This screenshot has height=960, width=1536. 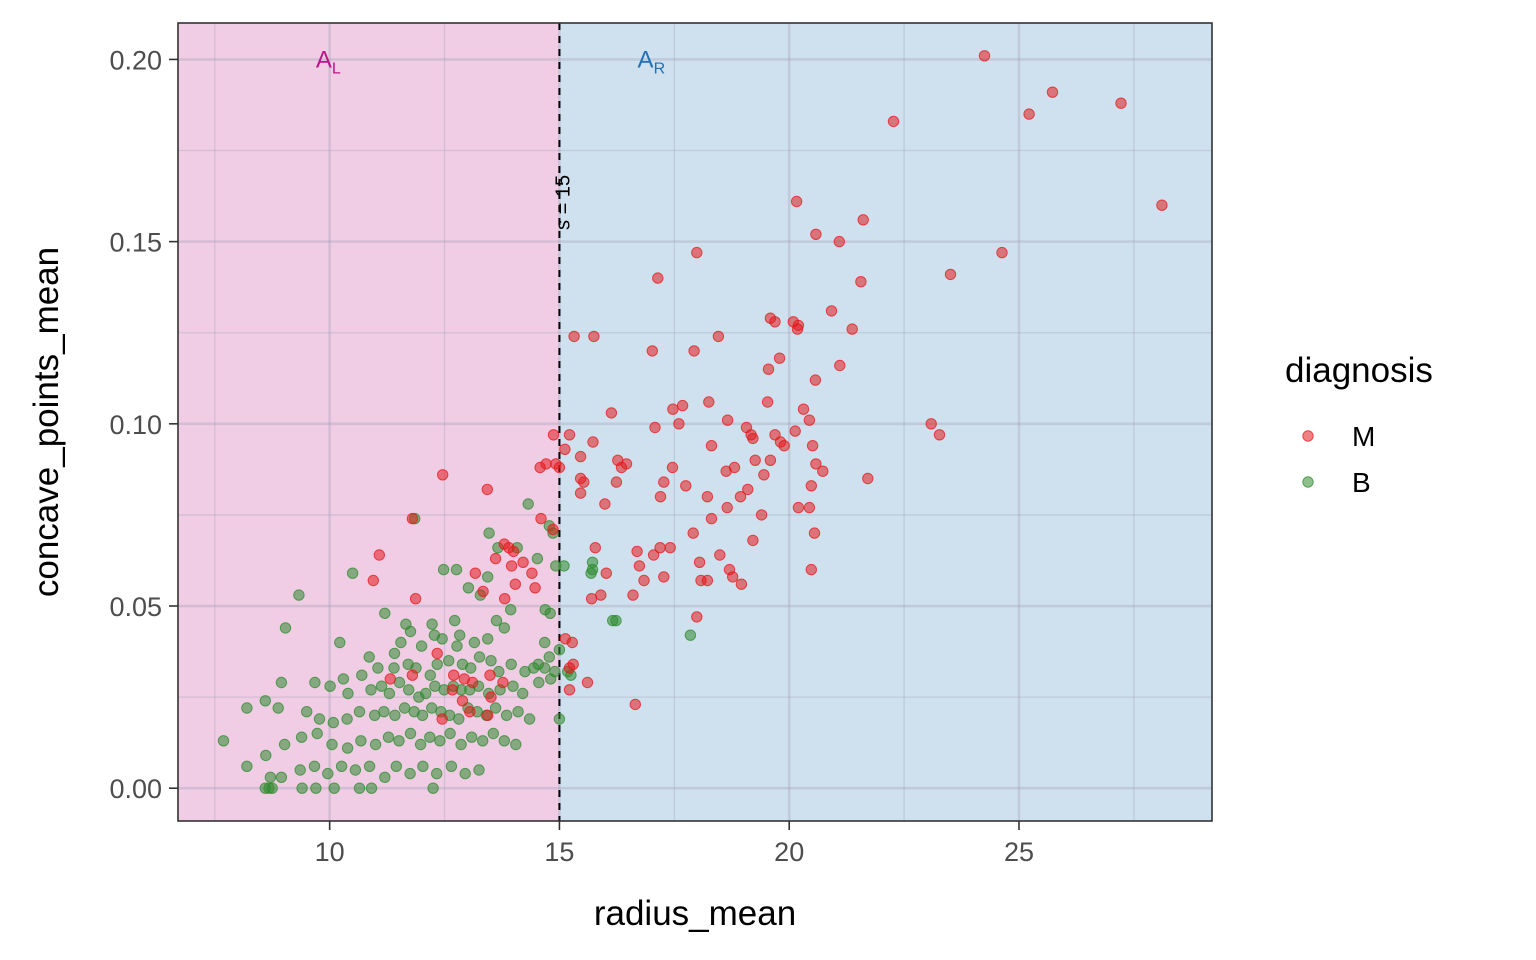 What do you see at coordinates (330, 852) in the screenshot?
I see `x-tick-label: 10` at bounding box center [330, 852].